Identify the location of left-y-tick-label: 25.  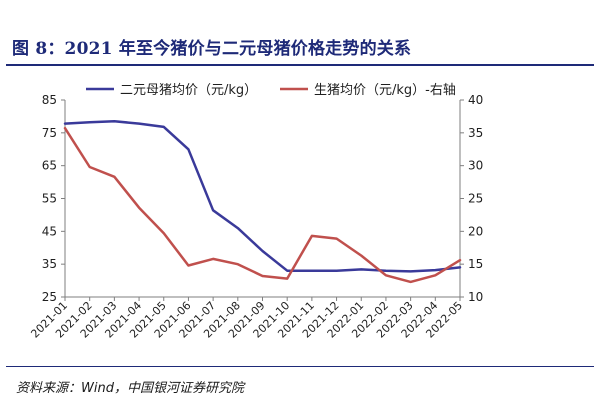
(49, 297).